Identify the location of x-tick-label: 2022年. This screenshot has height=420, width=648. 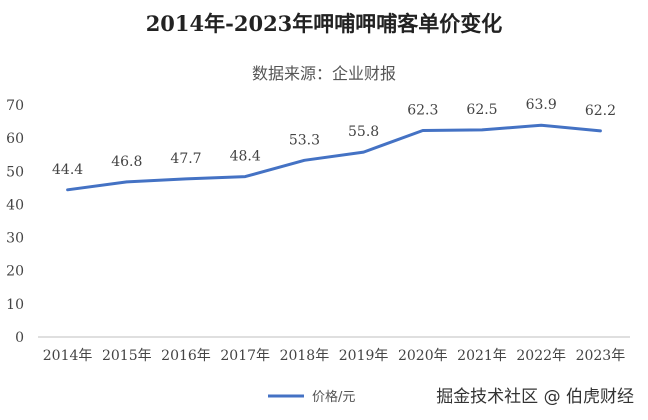
(541, 356).